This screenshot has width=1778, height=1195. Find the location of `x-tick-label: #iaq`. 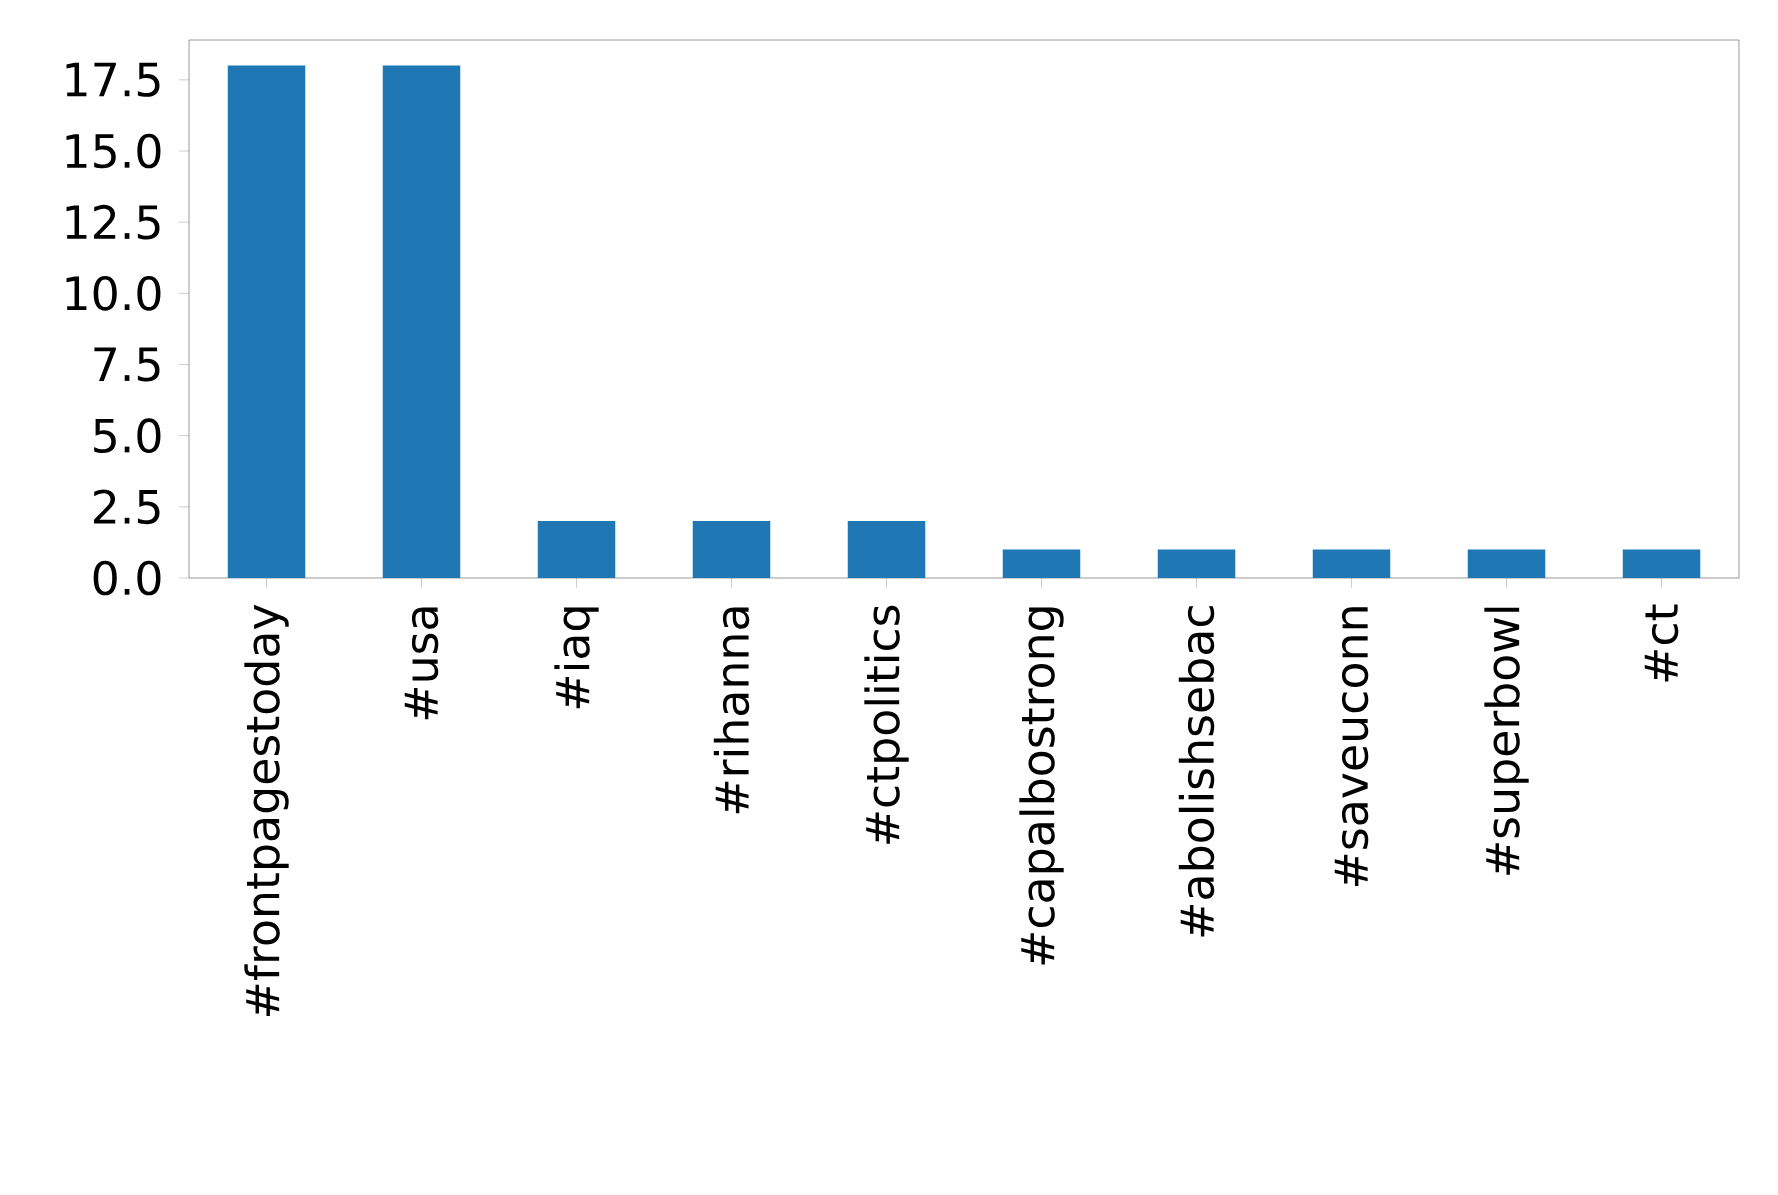

x-tick-label: #iaq is located at coordinates (576, 658).